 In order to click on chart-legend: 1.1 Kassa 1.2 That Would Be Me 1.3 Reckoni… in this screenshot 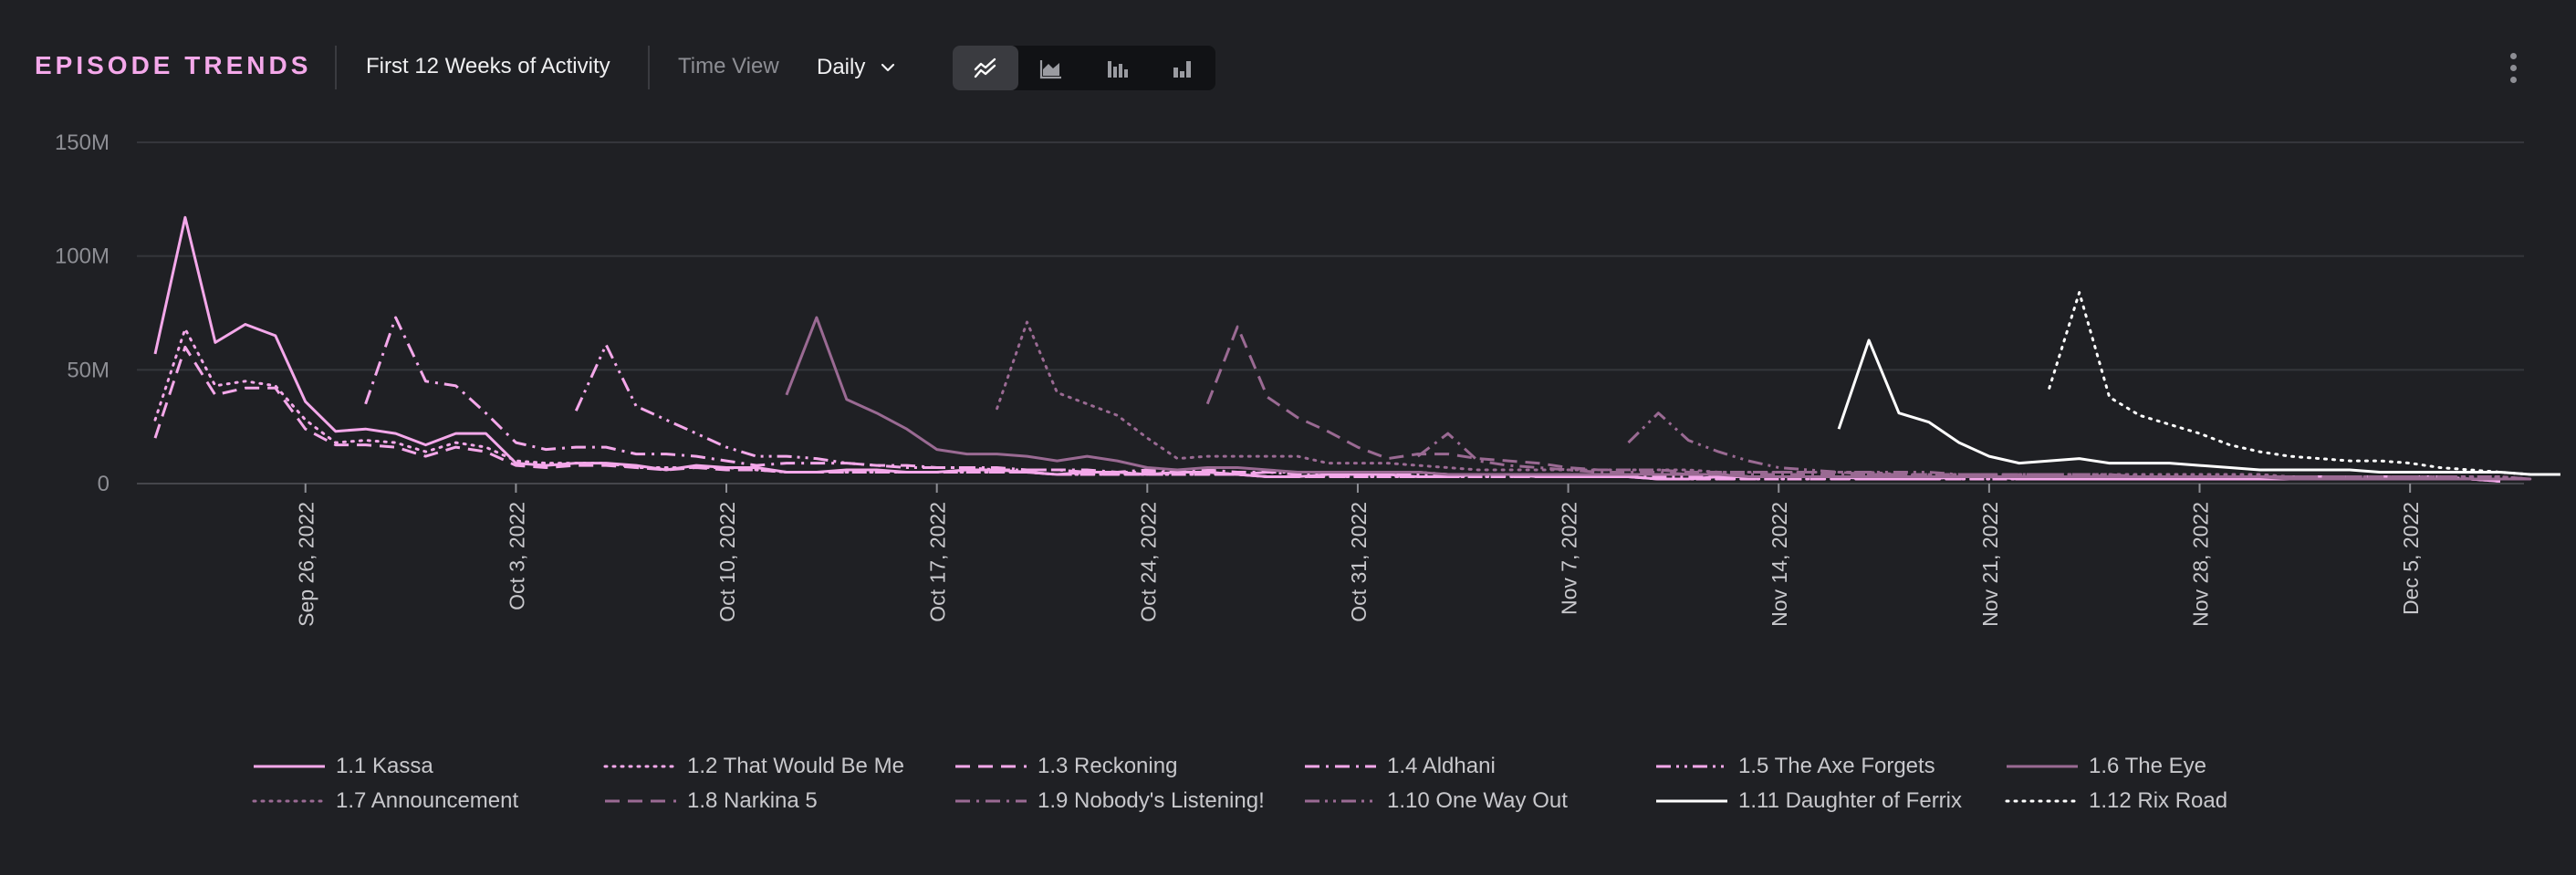, I will do `click(1301, 787)`.